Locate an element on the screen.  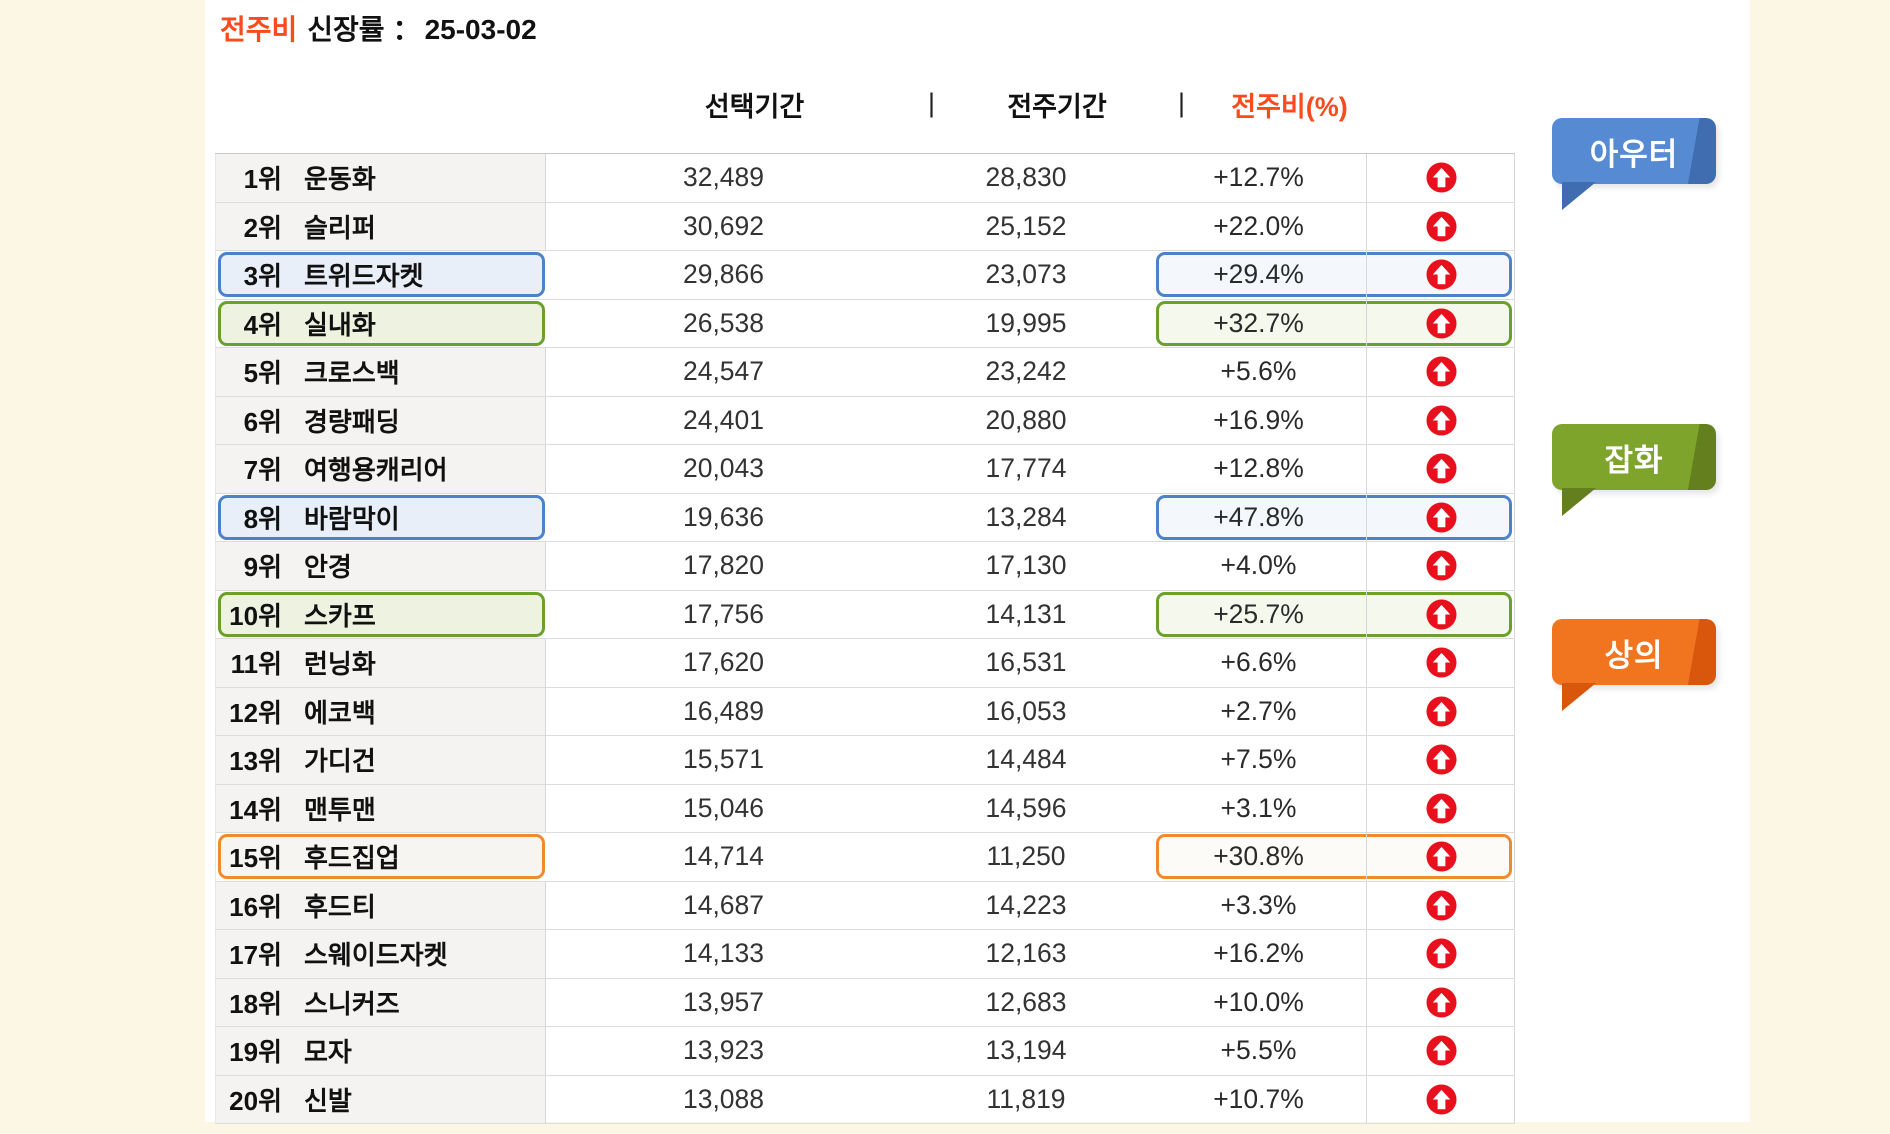
item-cell: 6위 경량패딩 is located at coordinates (381, 420).